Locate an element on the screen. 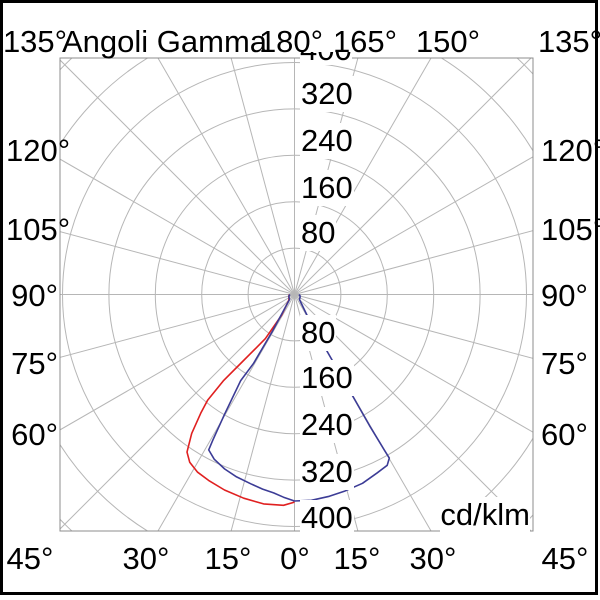  chart-title: Angoli Gamma is located at coordinates (165, 41).